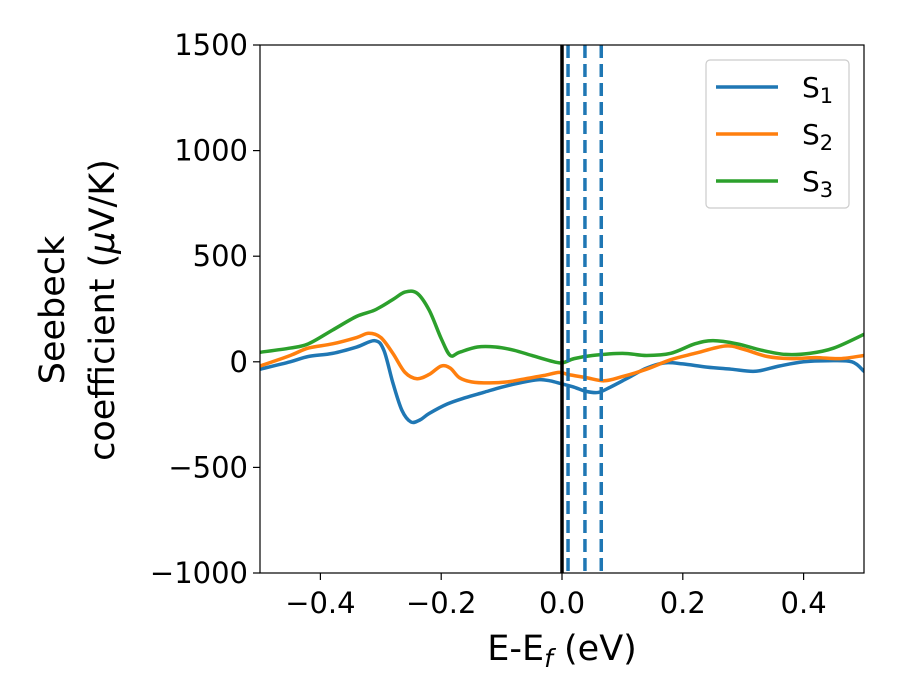 This screenshot has width=900, height=700. I want to click on y-axis-title-unit: V/K), so click(103, 195).